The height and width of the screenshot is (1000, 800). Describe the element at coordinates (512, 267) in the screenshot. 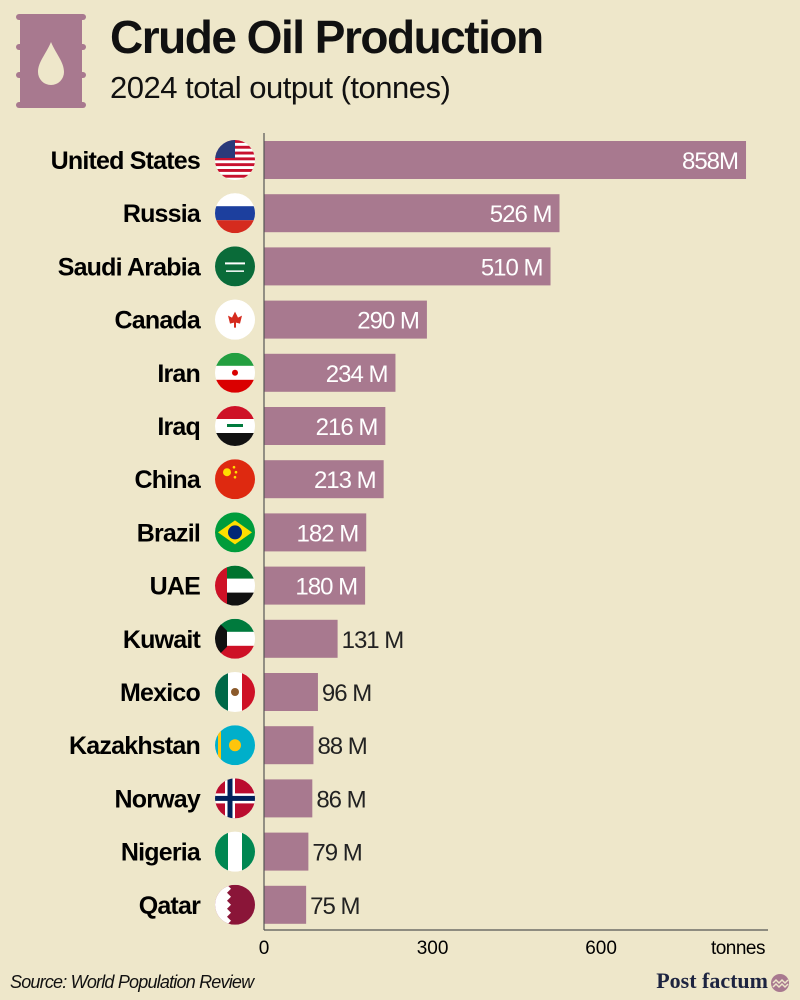

I see `value-label: 510 M` at that location.